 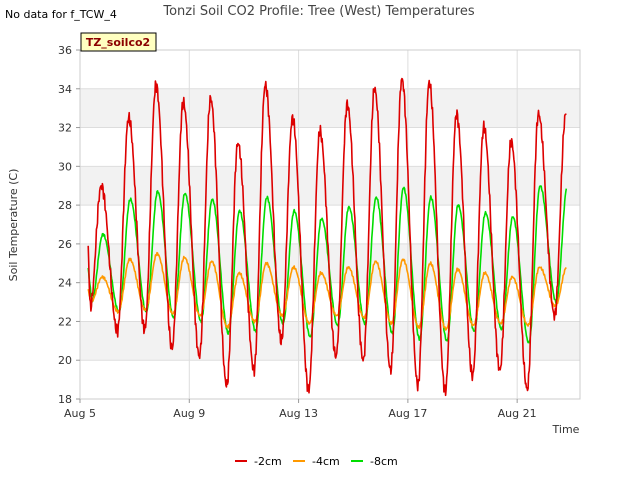 What do you see at coordinates (566, 429) in the screenshot?
I see `x-axis-title: Time` at bounding box center [566, 429].